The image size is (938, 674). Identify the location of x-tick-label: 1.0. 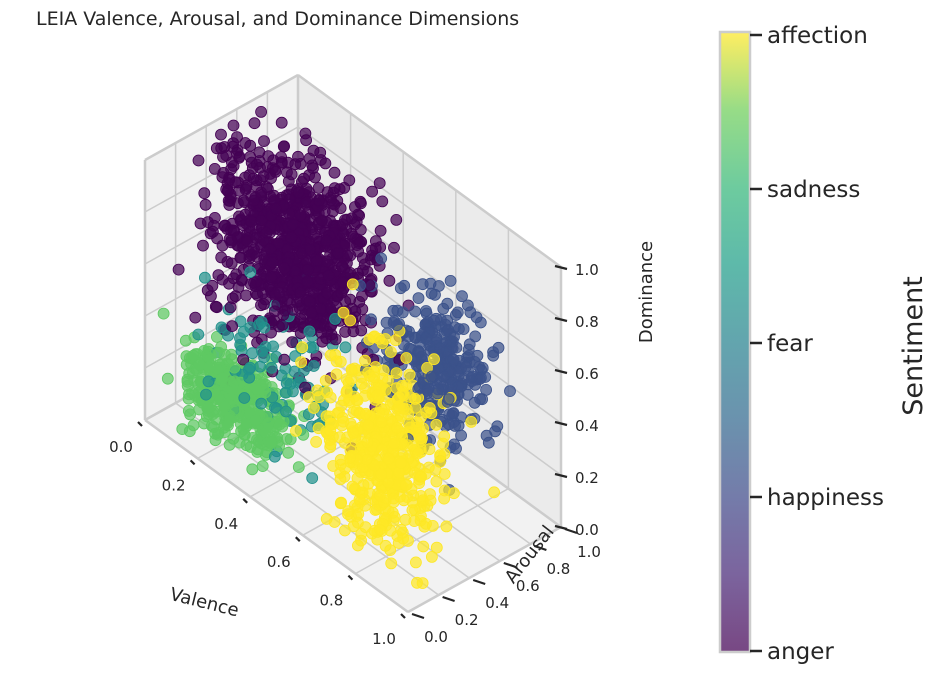
(384, 639).